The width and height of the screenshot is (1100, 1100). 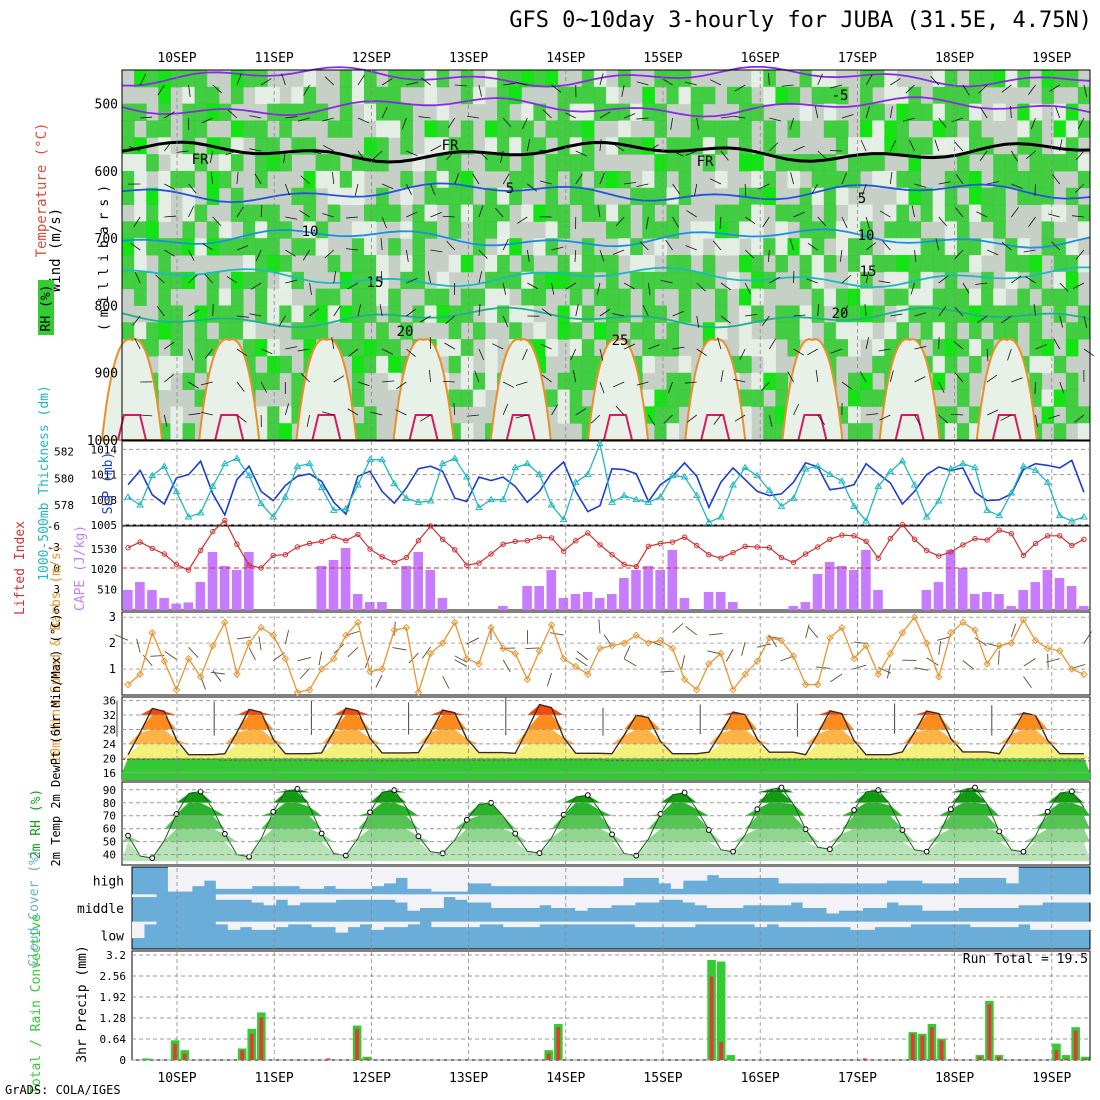 What do you see at coordinates (1051, 58) in the screenshot?
I see `top-date-label: 19SEP` at bounding box center [1051, 58].